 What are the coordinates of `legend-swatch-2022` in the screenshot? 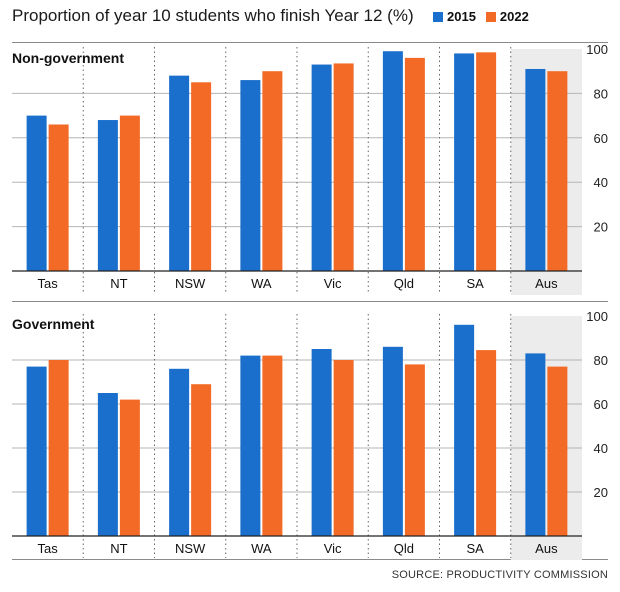 It's located at (490, 16).